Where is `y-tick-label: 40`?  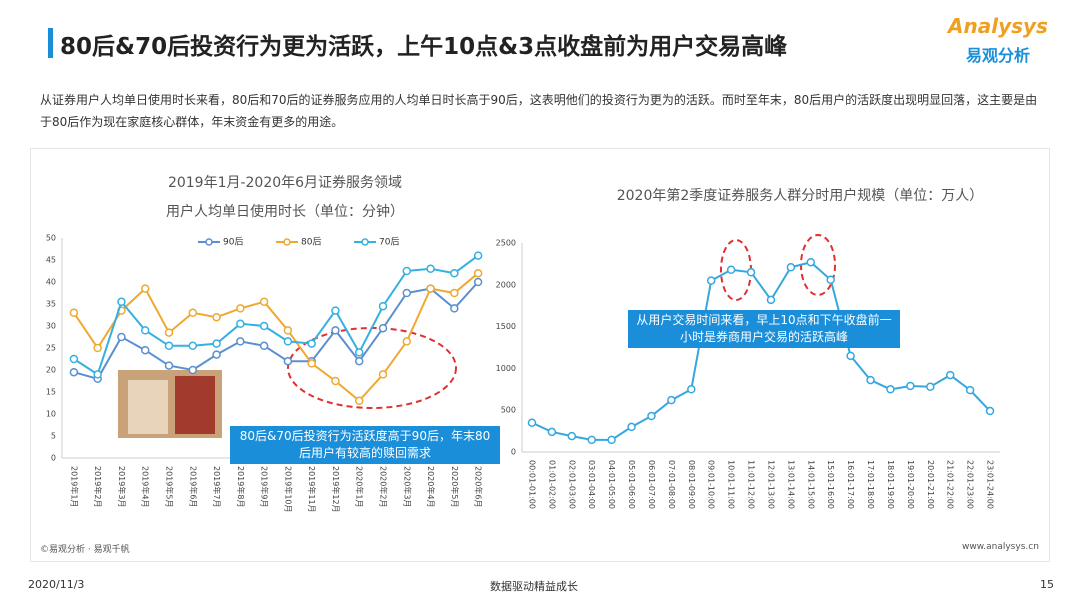 y-tick-label: 40 is located at coordinates (51, 282).